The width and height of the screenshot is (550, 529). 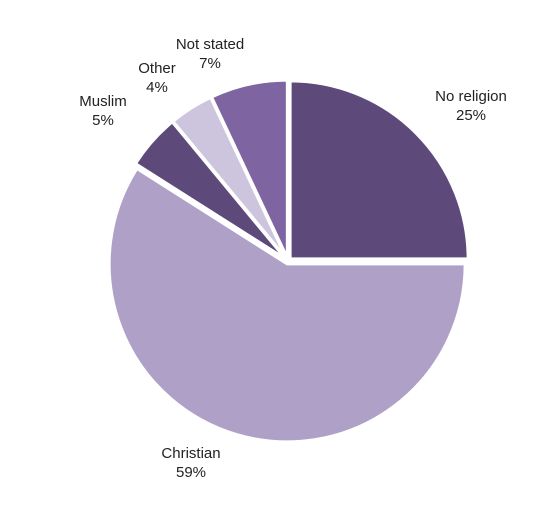 What do you see at coordinates (103, 101) in the screenshot?
I see `slice-label-muslim: Muslim` at bounding box center [103, 101].